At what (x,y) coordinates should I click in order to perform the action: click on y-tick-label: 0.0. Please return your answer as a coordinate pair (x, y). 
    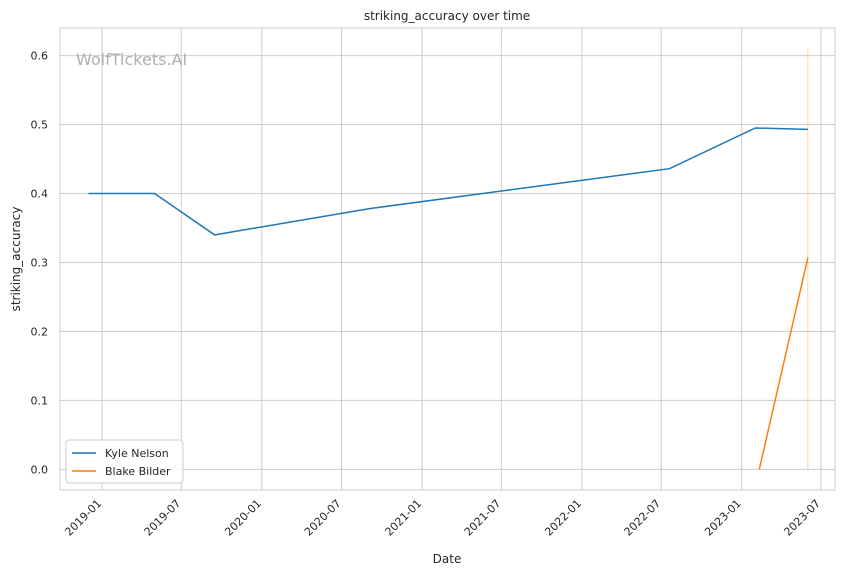
    Looking at the image, I should click on (40, 469).